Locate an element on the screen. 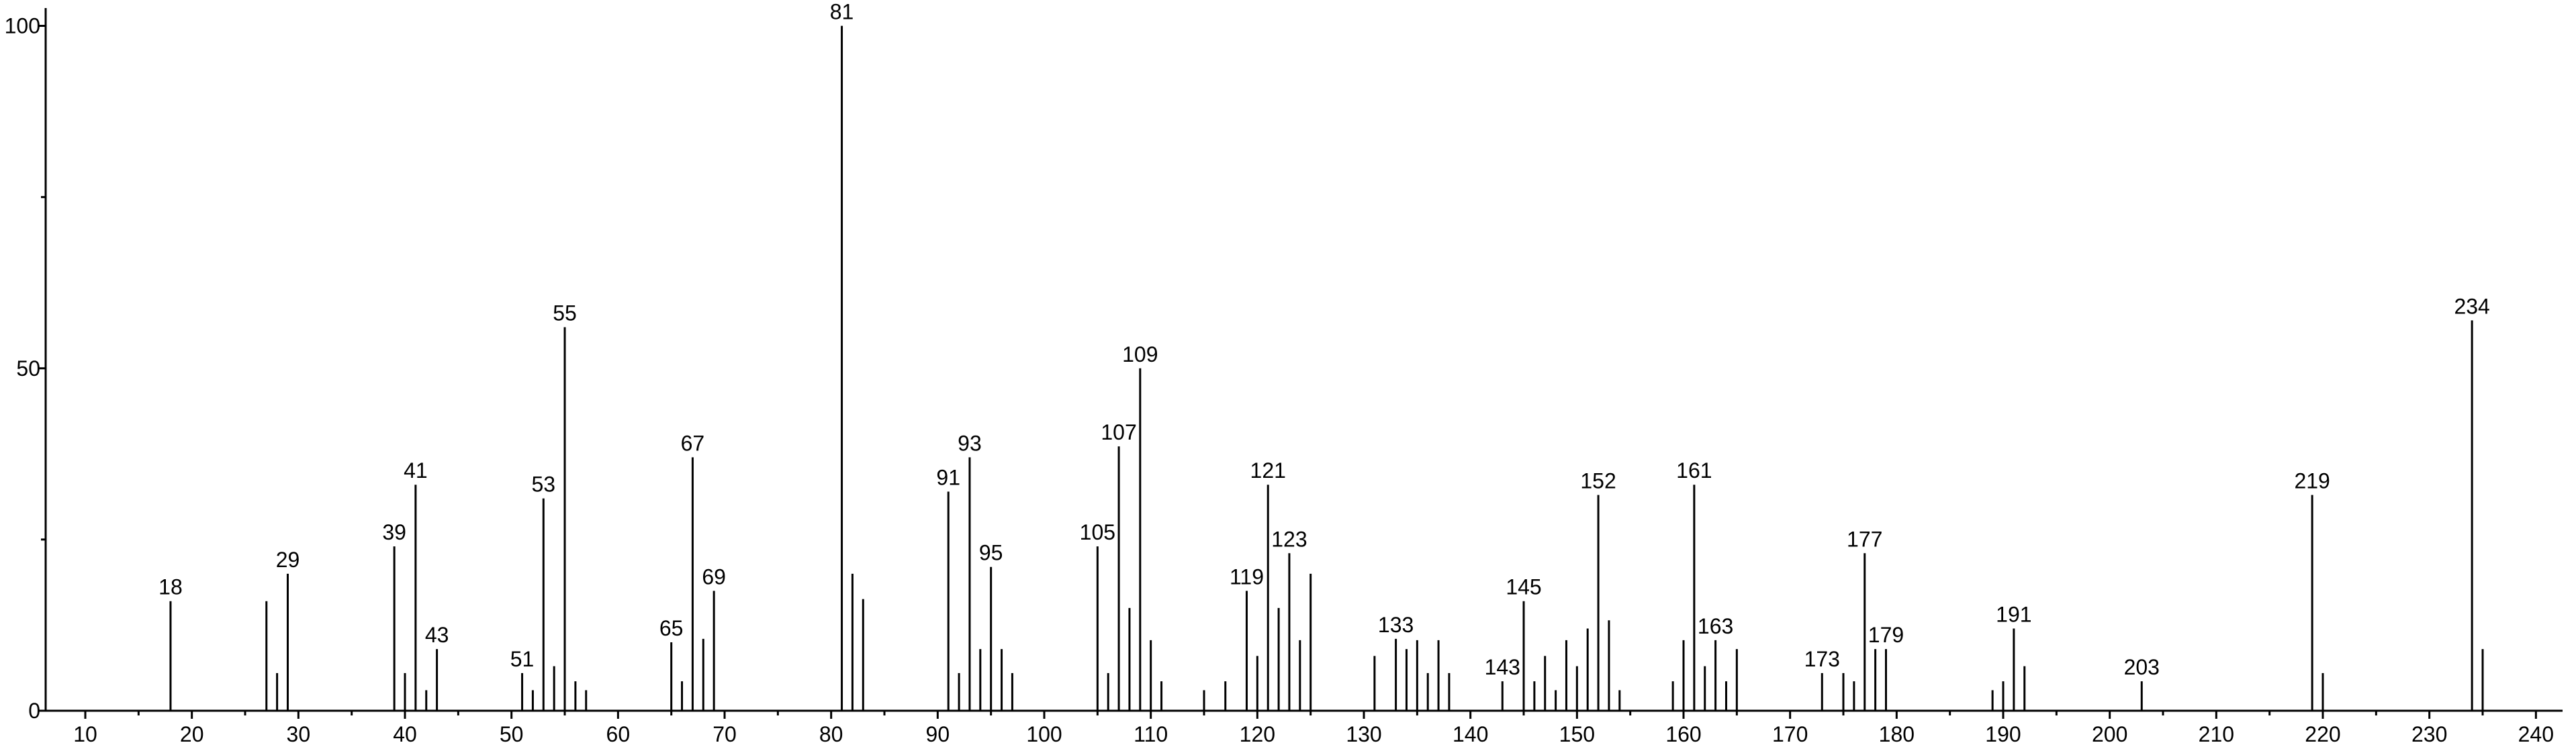  peak-label: 203 is located at coordinates (2142, 667).